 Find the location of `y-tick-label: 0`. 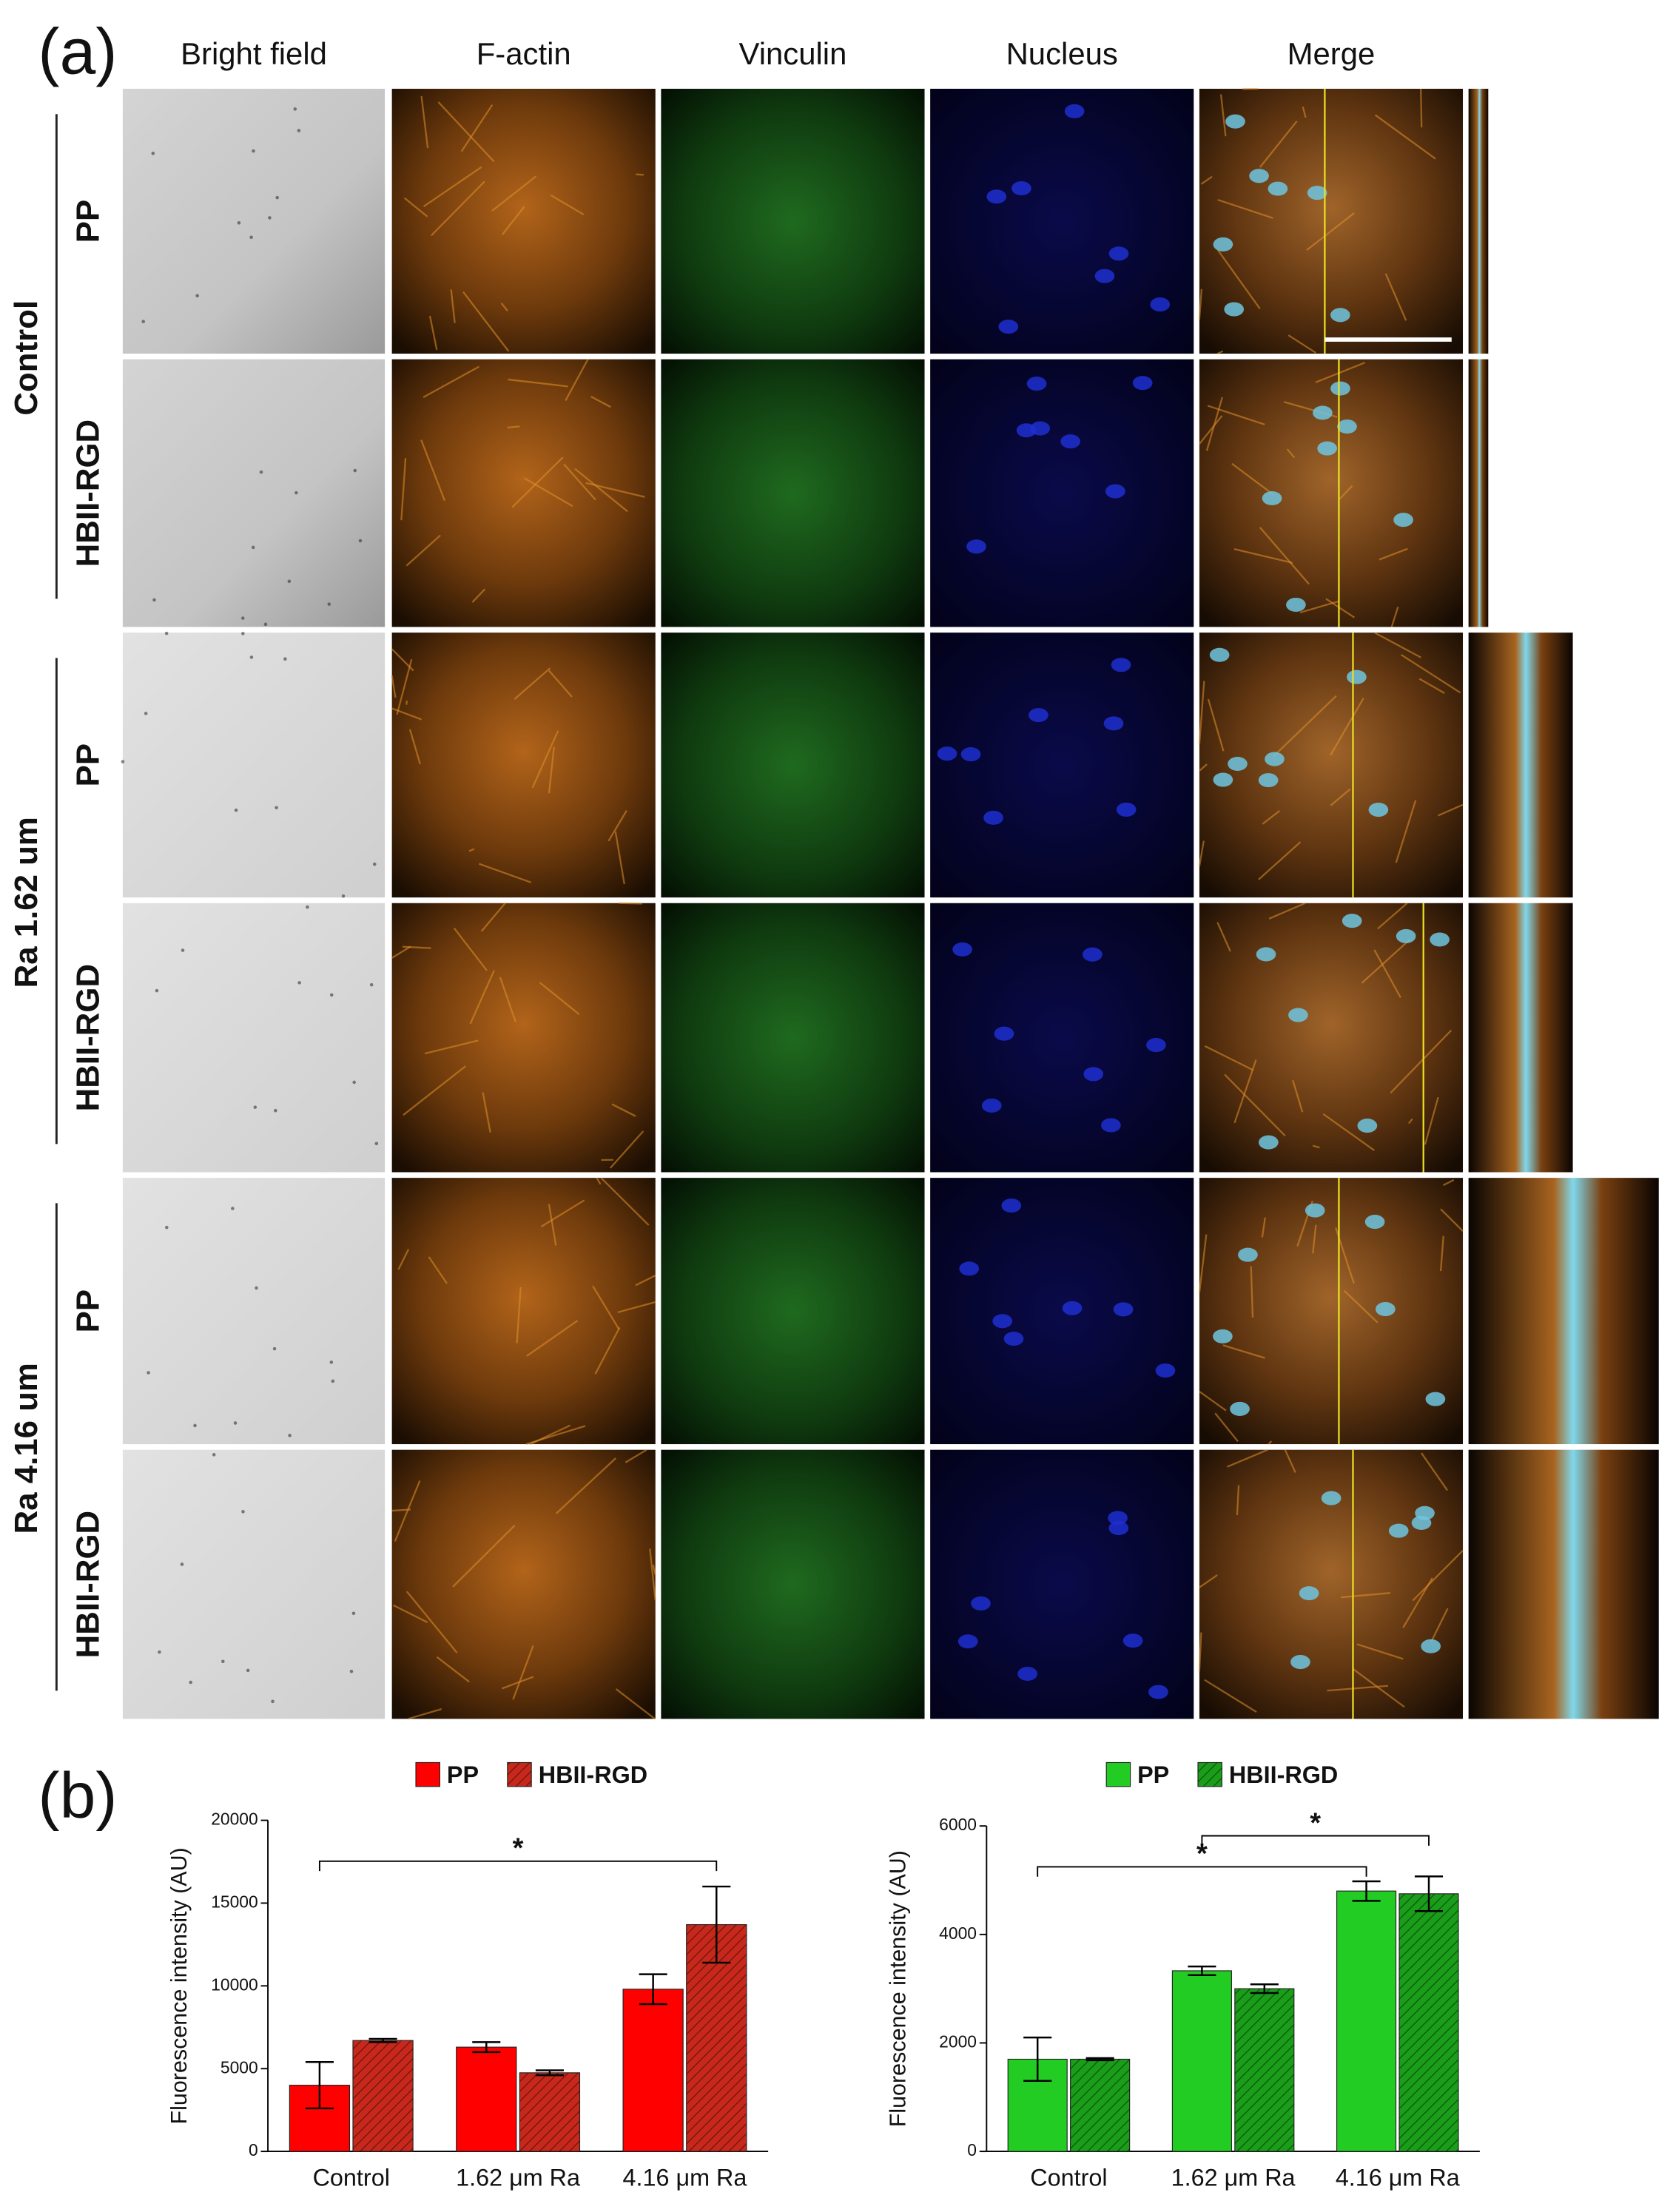

y-tick-label: 0 is located at coordinates (253, 2149).